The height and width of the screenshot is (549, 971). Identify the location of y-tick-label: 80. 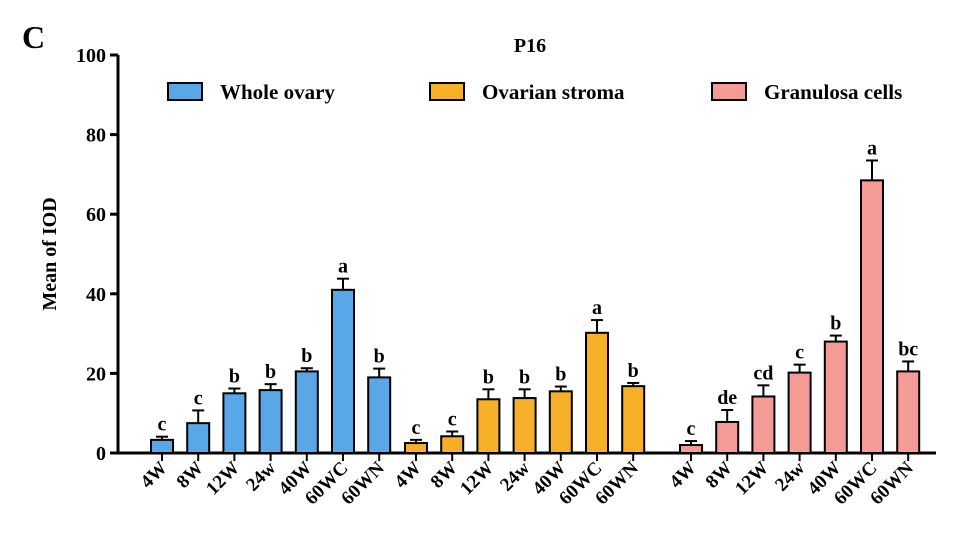
(96, 136).